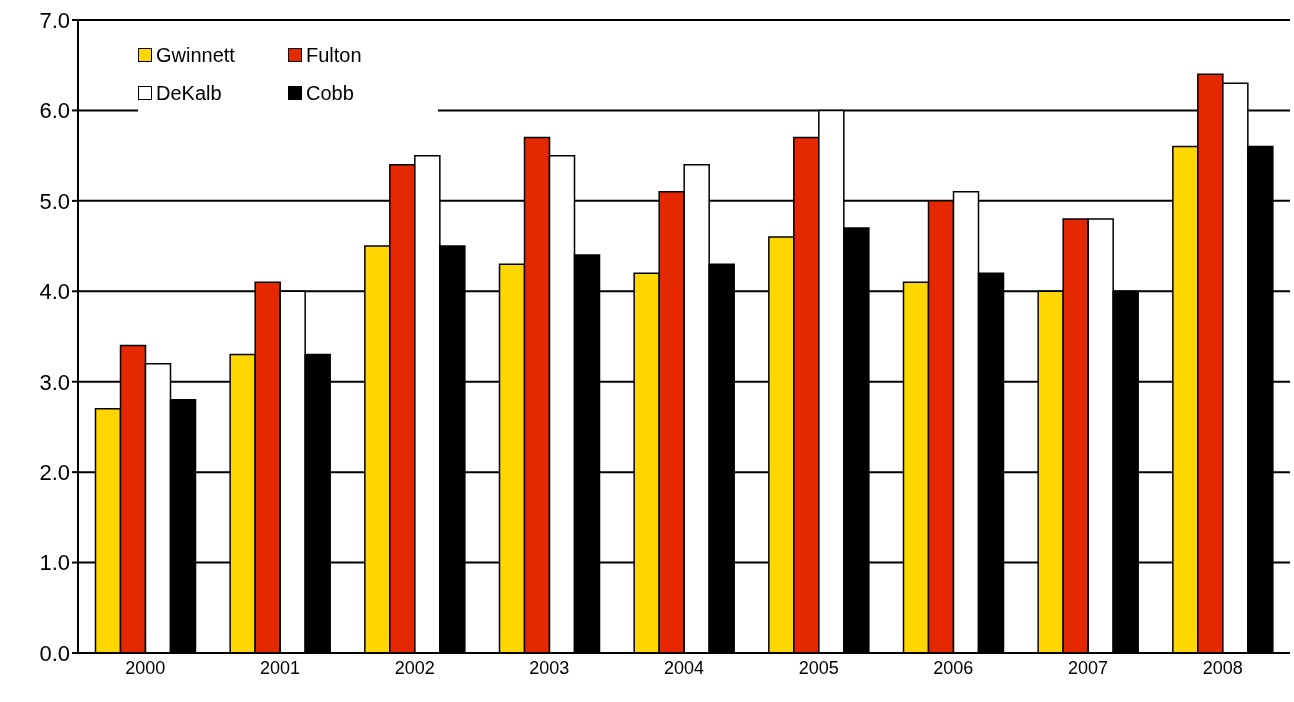 Image resolution: width=1294 pixels, height=702 pixels. Describe the element at coordinates (1222, 667) in the screenshot. I see `x-tick-label: 2008` at that location.